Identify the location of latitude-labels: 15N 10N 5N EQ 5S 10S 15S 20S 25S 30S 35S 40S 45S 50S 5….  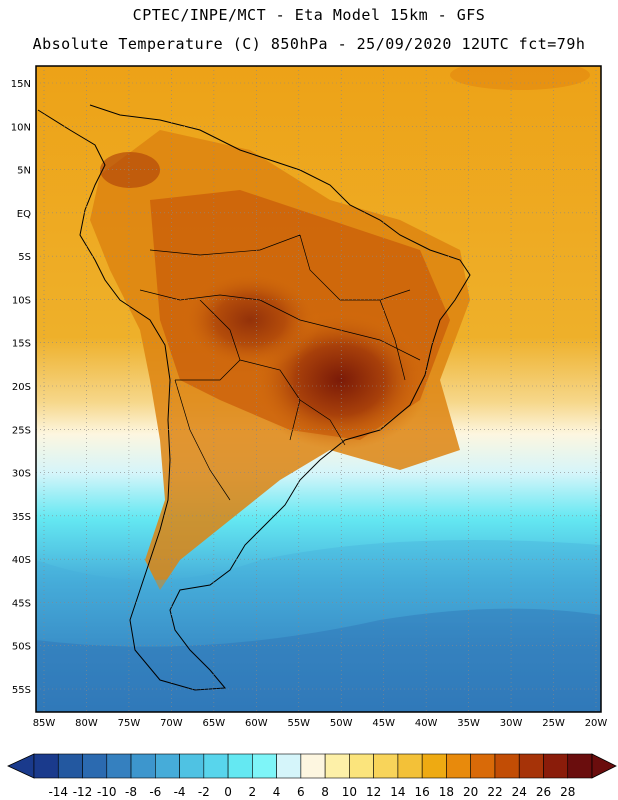
(21, 387).